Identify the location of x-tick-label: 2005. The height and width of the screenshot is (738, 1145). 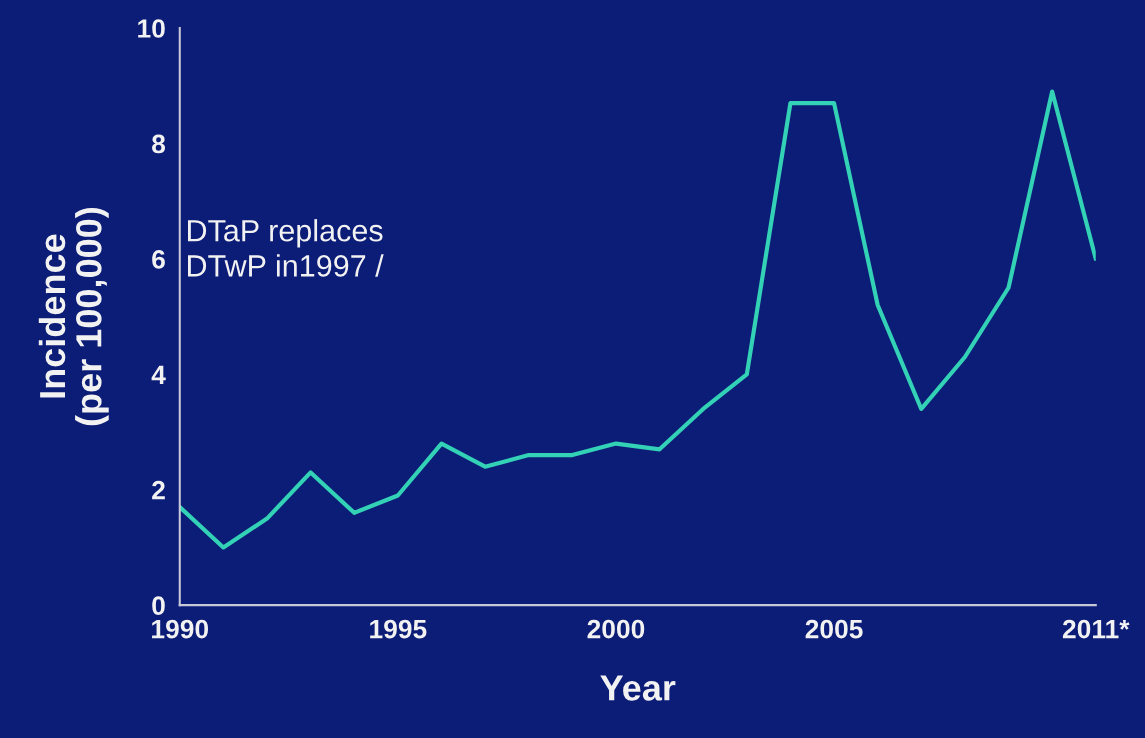
(834, 629).